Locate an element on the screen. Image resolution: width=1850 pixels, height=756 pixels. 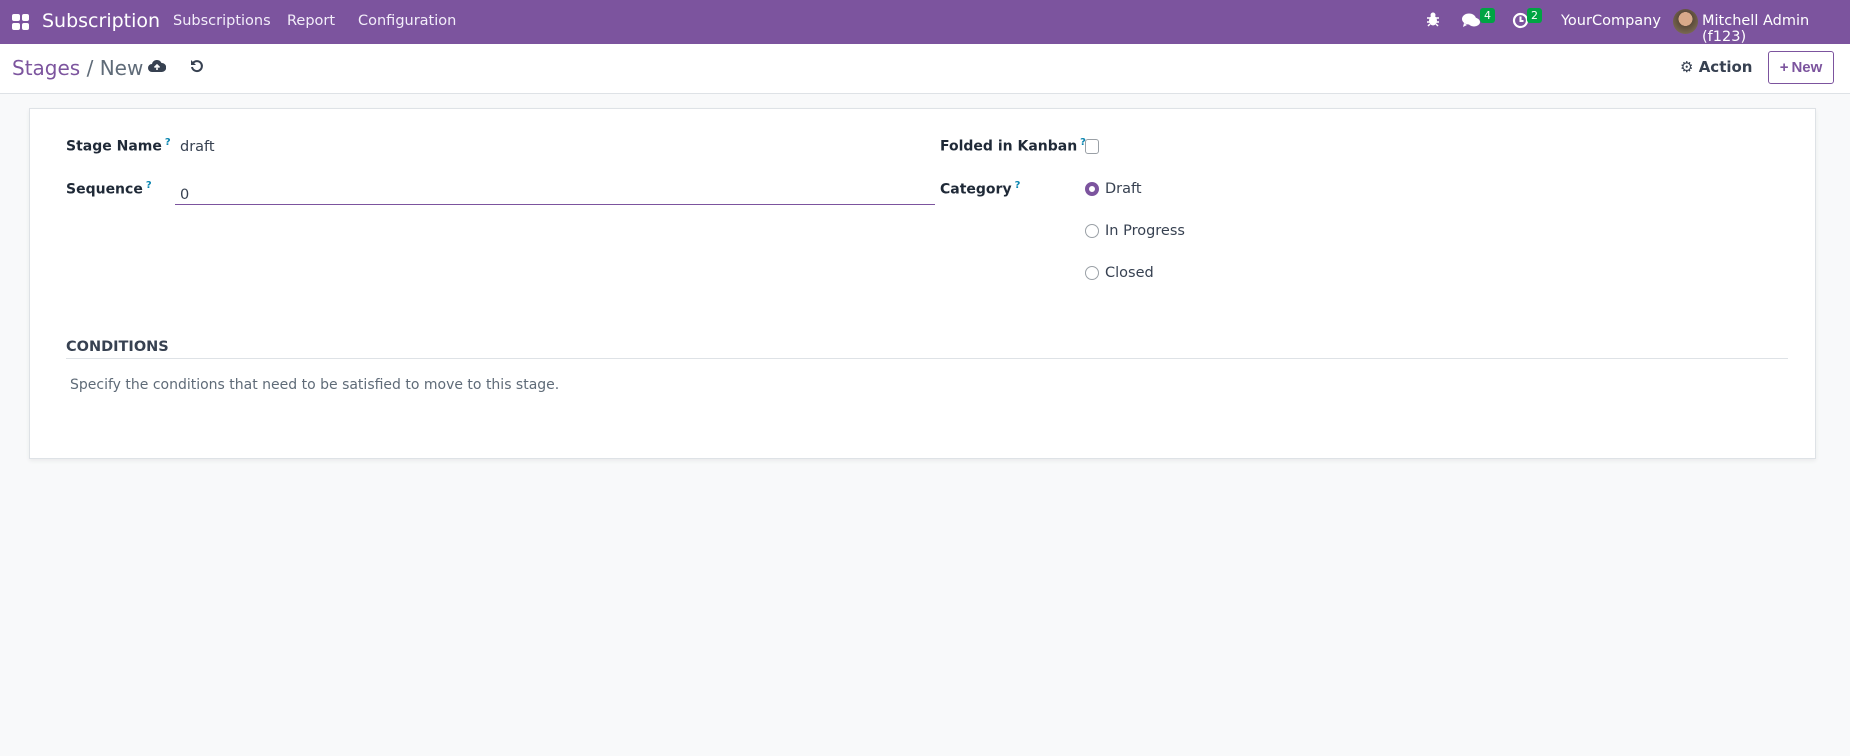
category-radio-in-progress: In Progress is located at coordinates (1135, 231).